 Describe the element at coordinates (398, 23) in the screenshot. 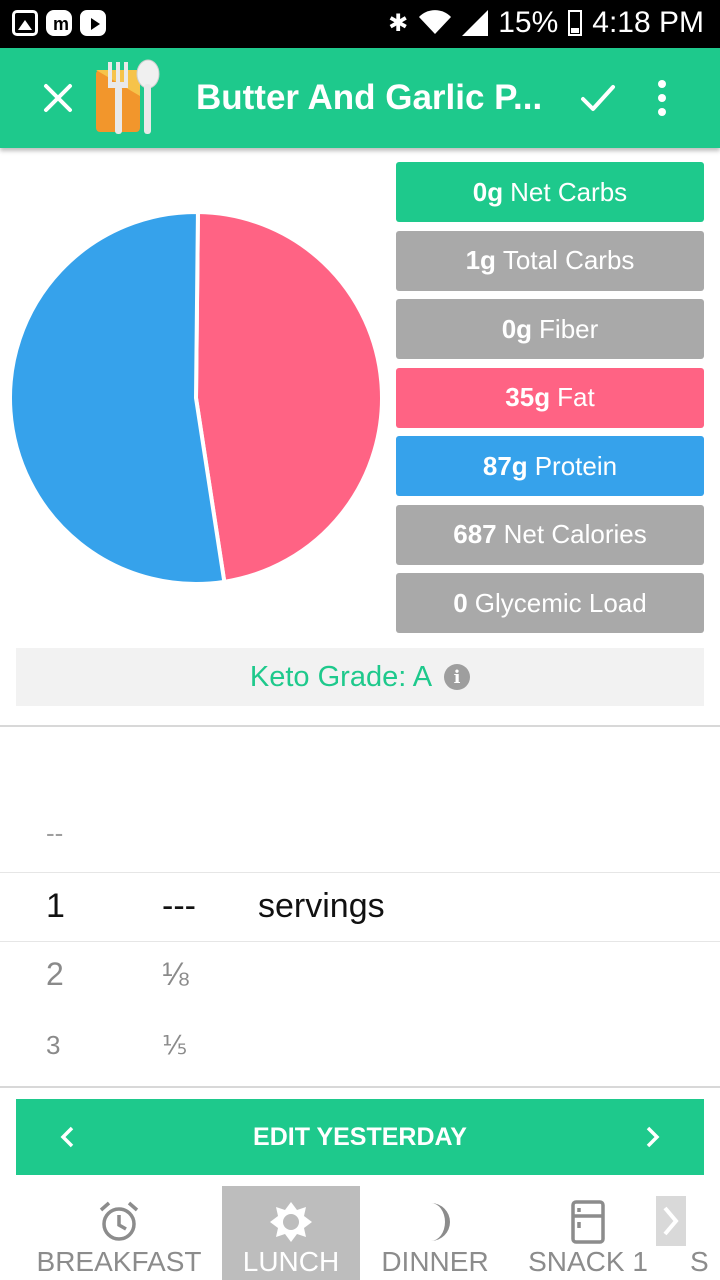

I see `bluetooth-icon: ✱` at that location.